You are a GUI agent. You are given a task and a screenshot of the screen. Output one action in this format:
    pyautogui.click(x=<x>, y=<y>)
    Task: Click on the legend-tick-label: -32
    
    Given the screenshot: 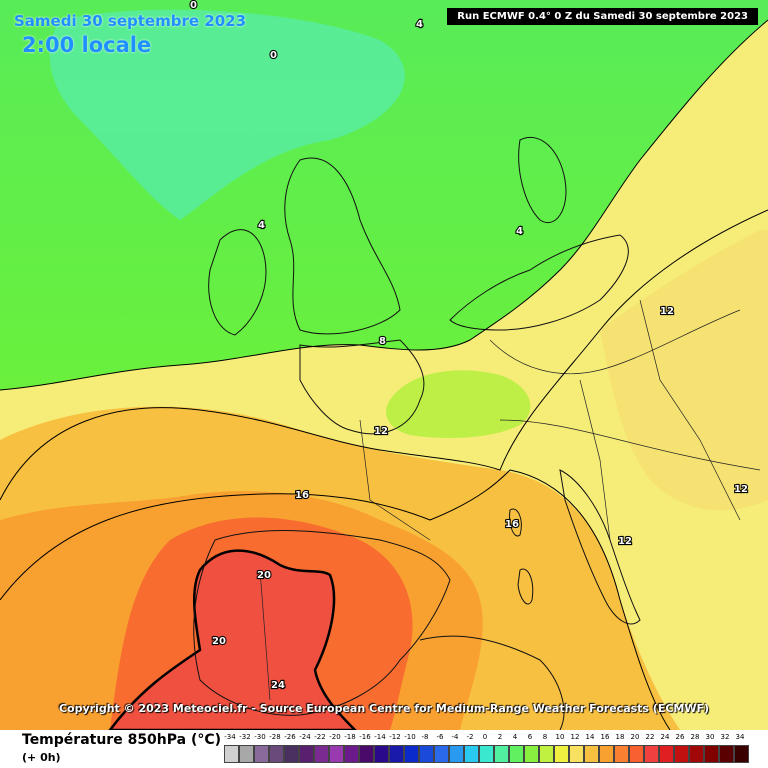 What is the action you would take?
    pyautogui.click(x=245, y=737)
    